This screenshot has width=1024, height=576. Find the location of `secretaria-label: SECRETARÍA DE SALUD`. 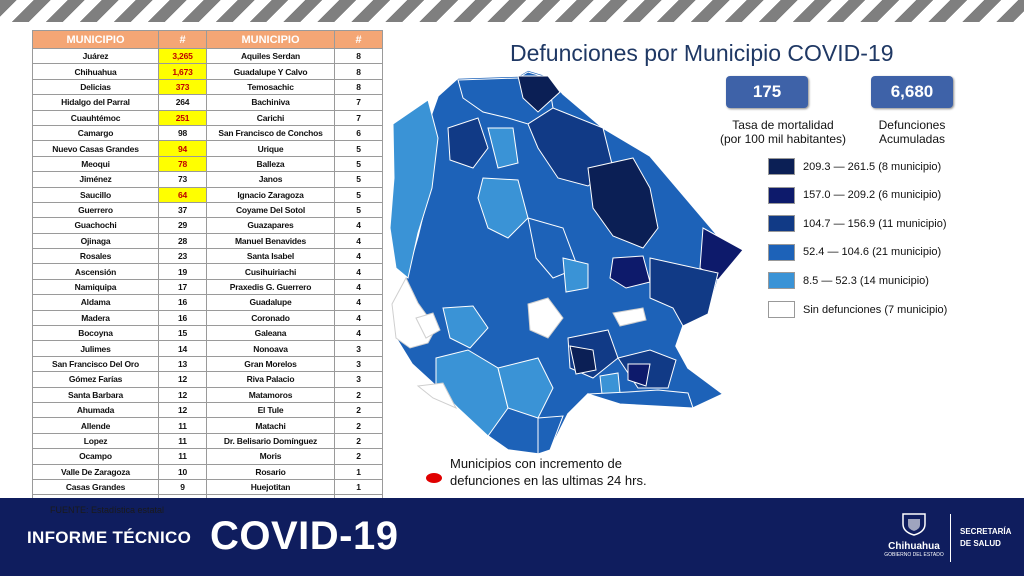

secretaria-label: SECRETARÍA DE SALUD is located at coordinates (985, 538).